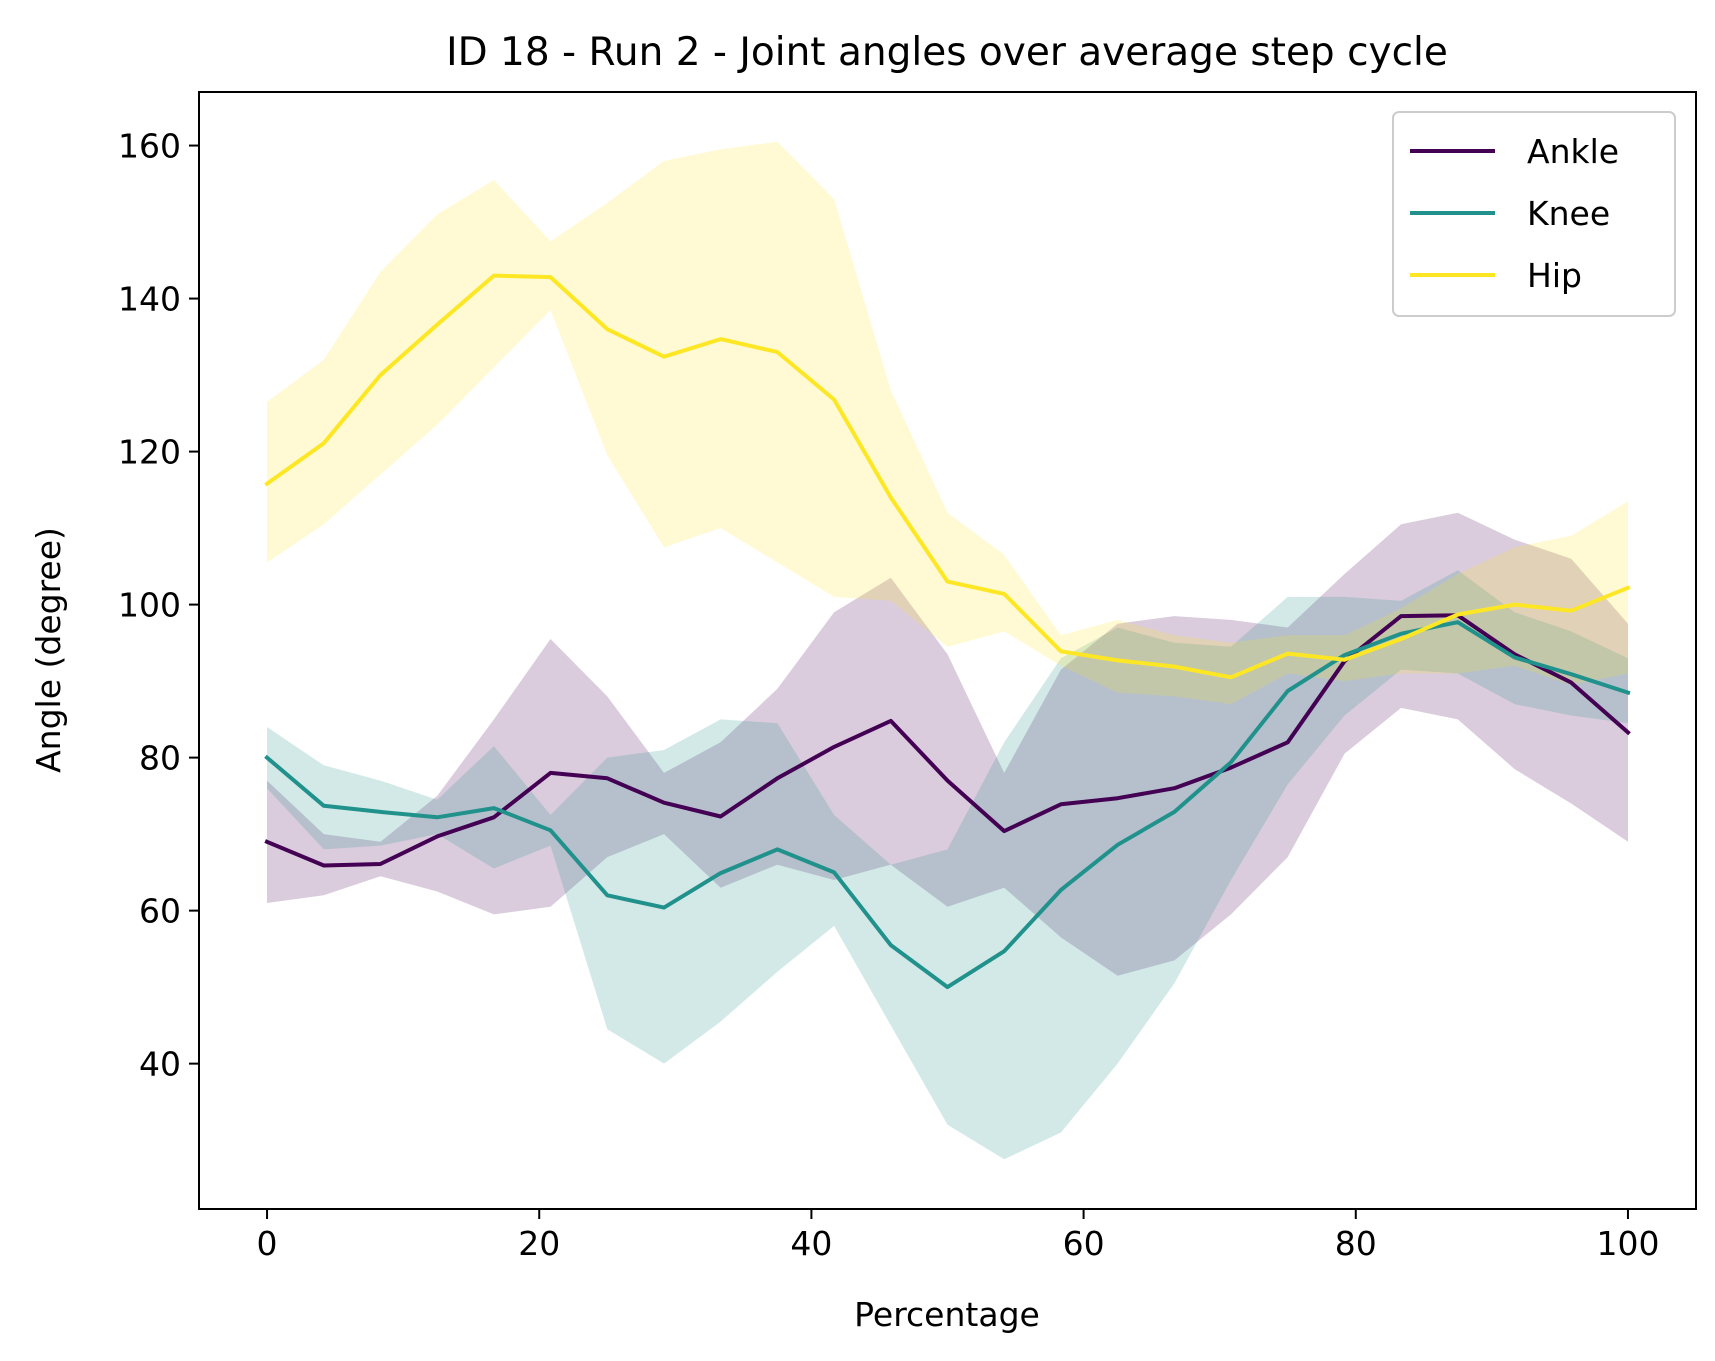 This screenshot has width=1715, height=1361. What do you see at coordinates (160, 1064) in the screenshot?
I see `y-tick-label: 40` at bounding box center [160, 1064].